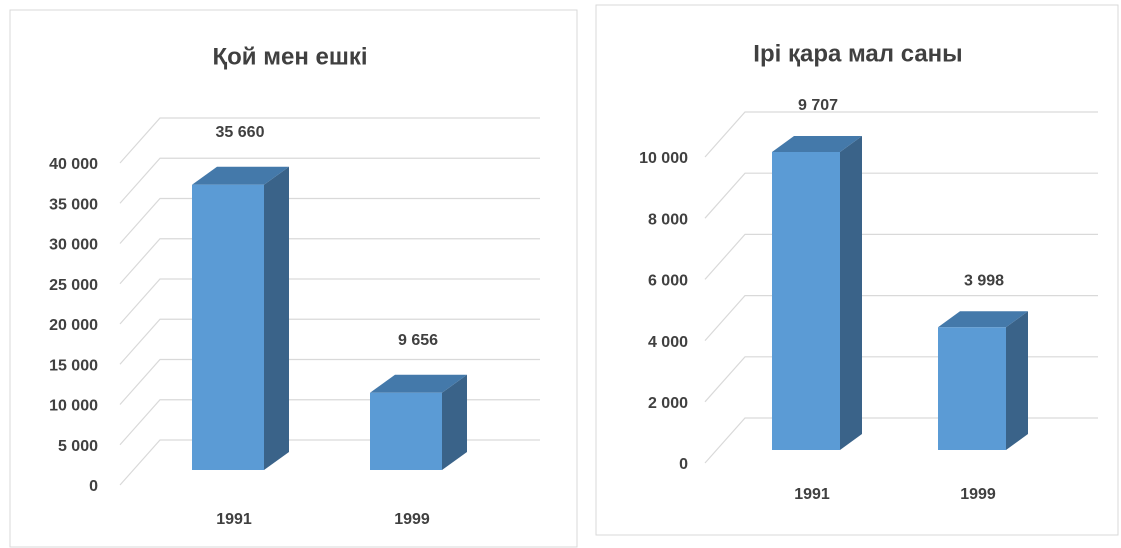 The height and width of the screenshot is (548, 1121). Describe the element at coordinates (240, 132) in the screenshot. I see `value-label: 35 660` at that location.